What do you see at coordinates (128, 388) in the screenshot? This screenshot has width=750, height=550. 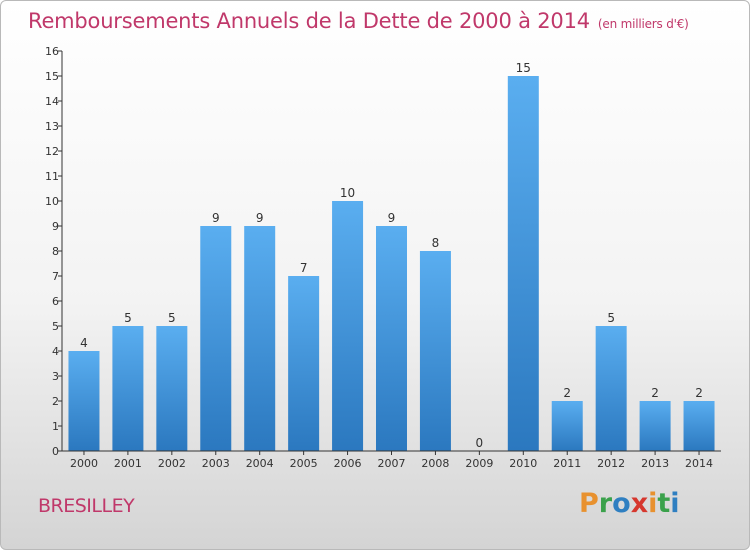 I see `bar-2001` at bounding box center [128, 388].